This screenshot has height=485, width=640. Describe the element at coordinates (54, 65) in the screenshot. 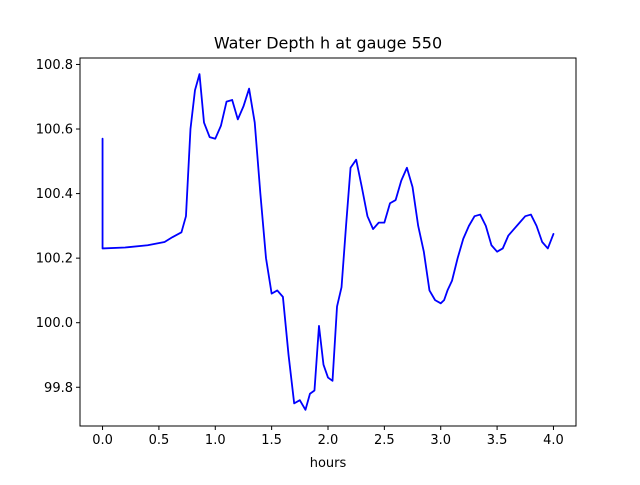

I see `y-tick-label: 100.8` at that location.